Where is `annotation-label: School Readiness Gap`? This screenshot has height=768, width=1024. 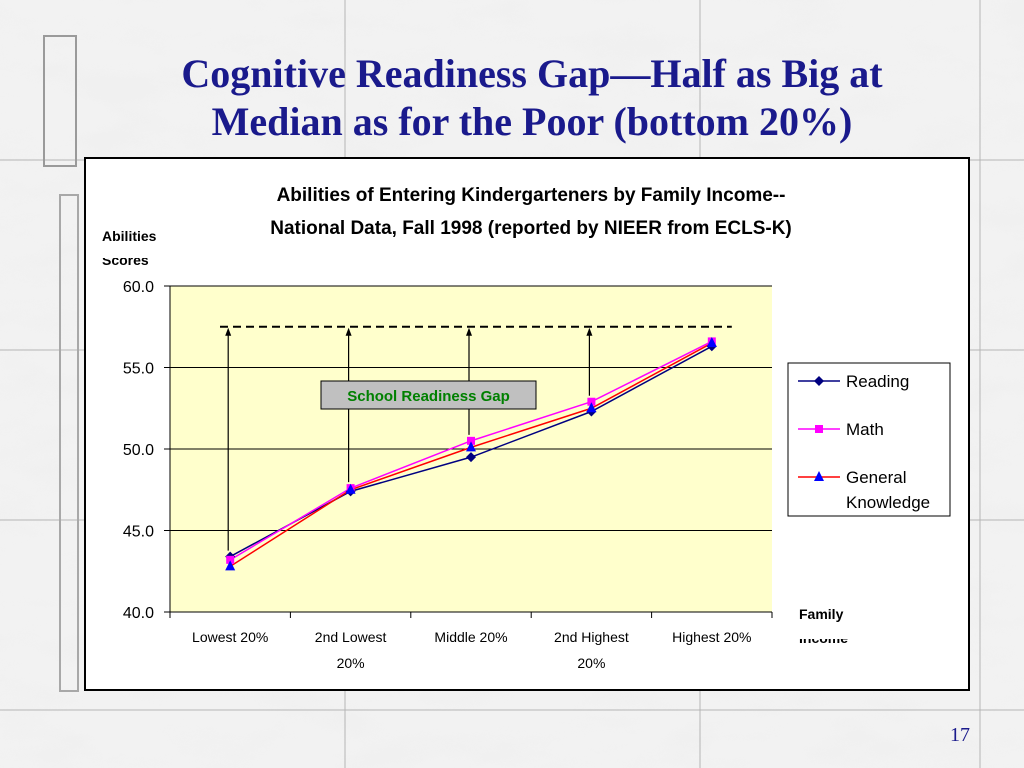
annotation-label: School Readiness Gap is located at coordinates (428, 396).